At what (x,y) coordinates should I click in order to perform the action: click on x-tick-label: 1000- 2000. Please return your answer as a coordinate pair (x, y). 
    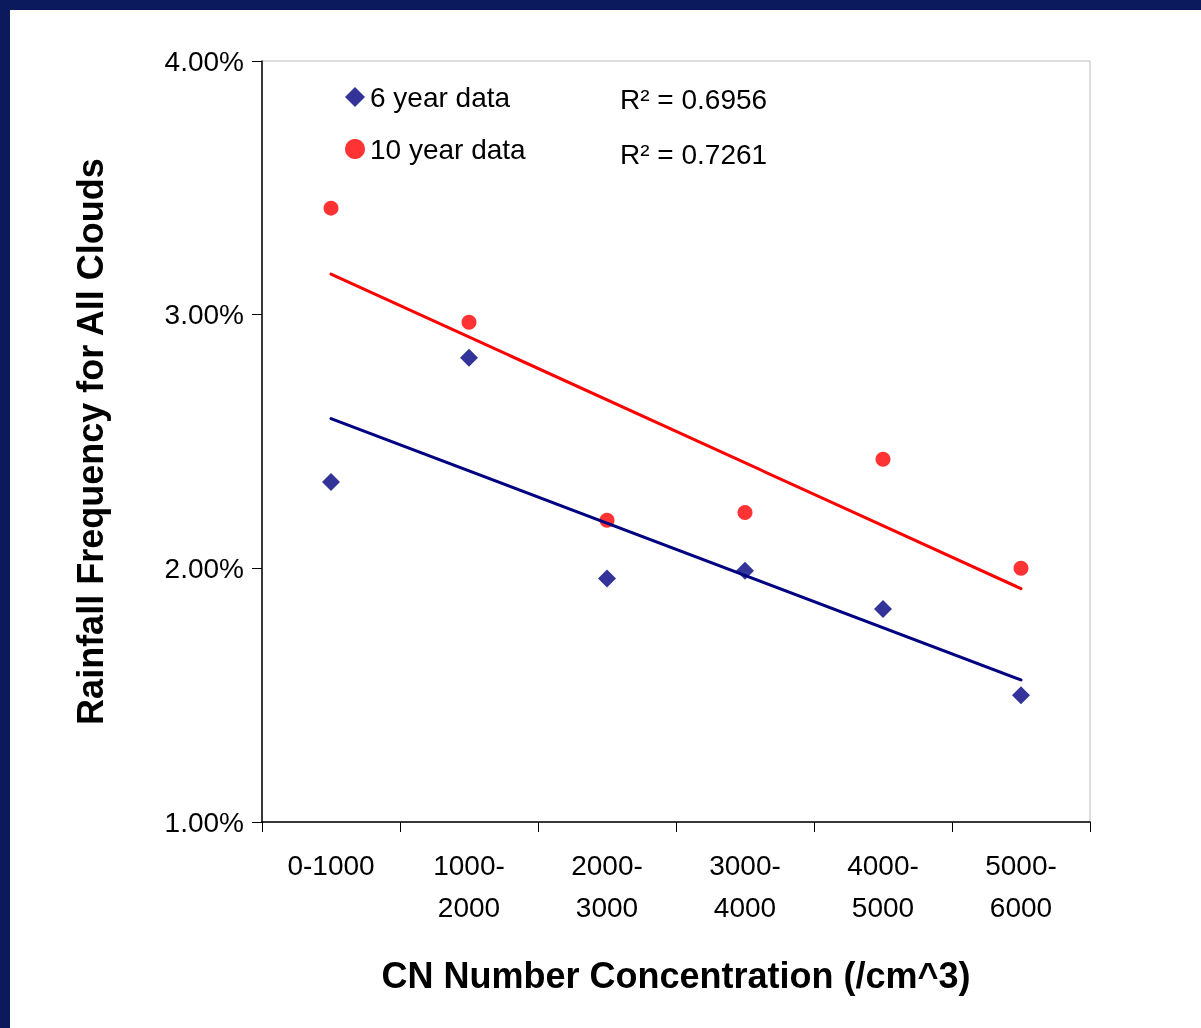
    Looking at the image, I should click on (469, 886).